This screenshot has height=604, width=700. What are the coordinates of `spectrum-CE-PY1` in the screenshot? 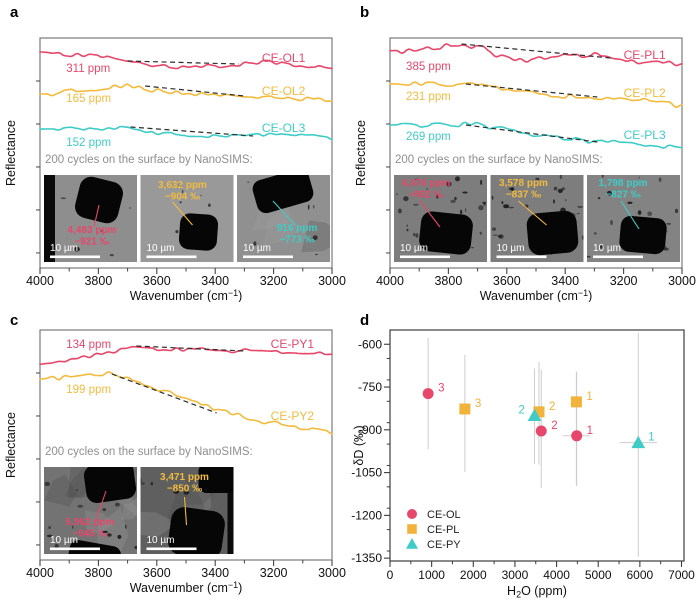 It's located at (186, 355).